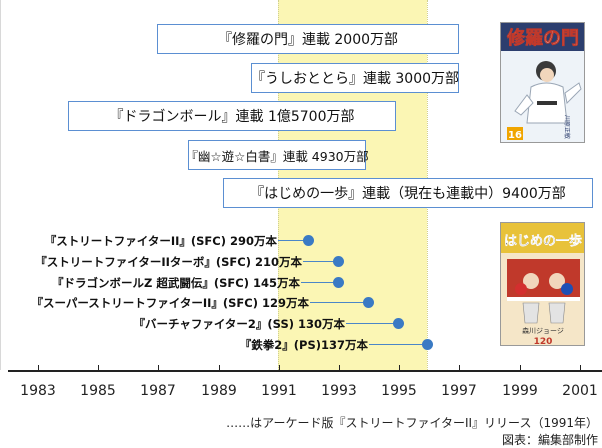 The image size is (602, 448). What do you see at coordinates (399, 391) in the screenshot?
I see `year-label: 1995` at bounding box center [399, 391].